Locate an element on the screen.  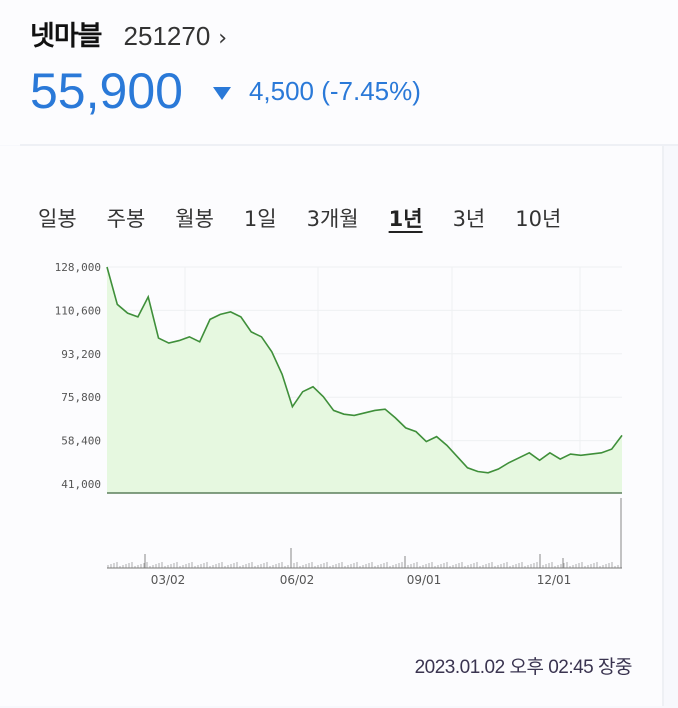
stock-name: 넷마블 is located at coordinates (66, 36).